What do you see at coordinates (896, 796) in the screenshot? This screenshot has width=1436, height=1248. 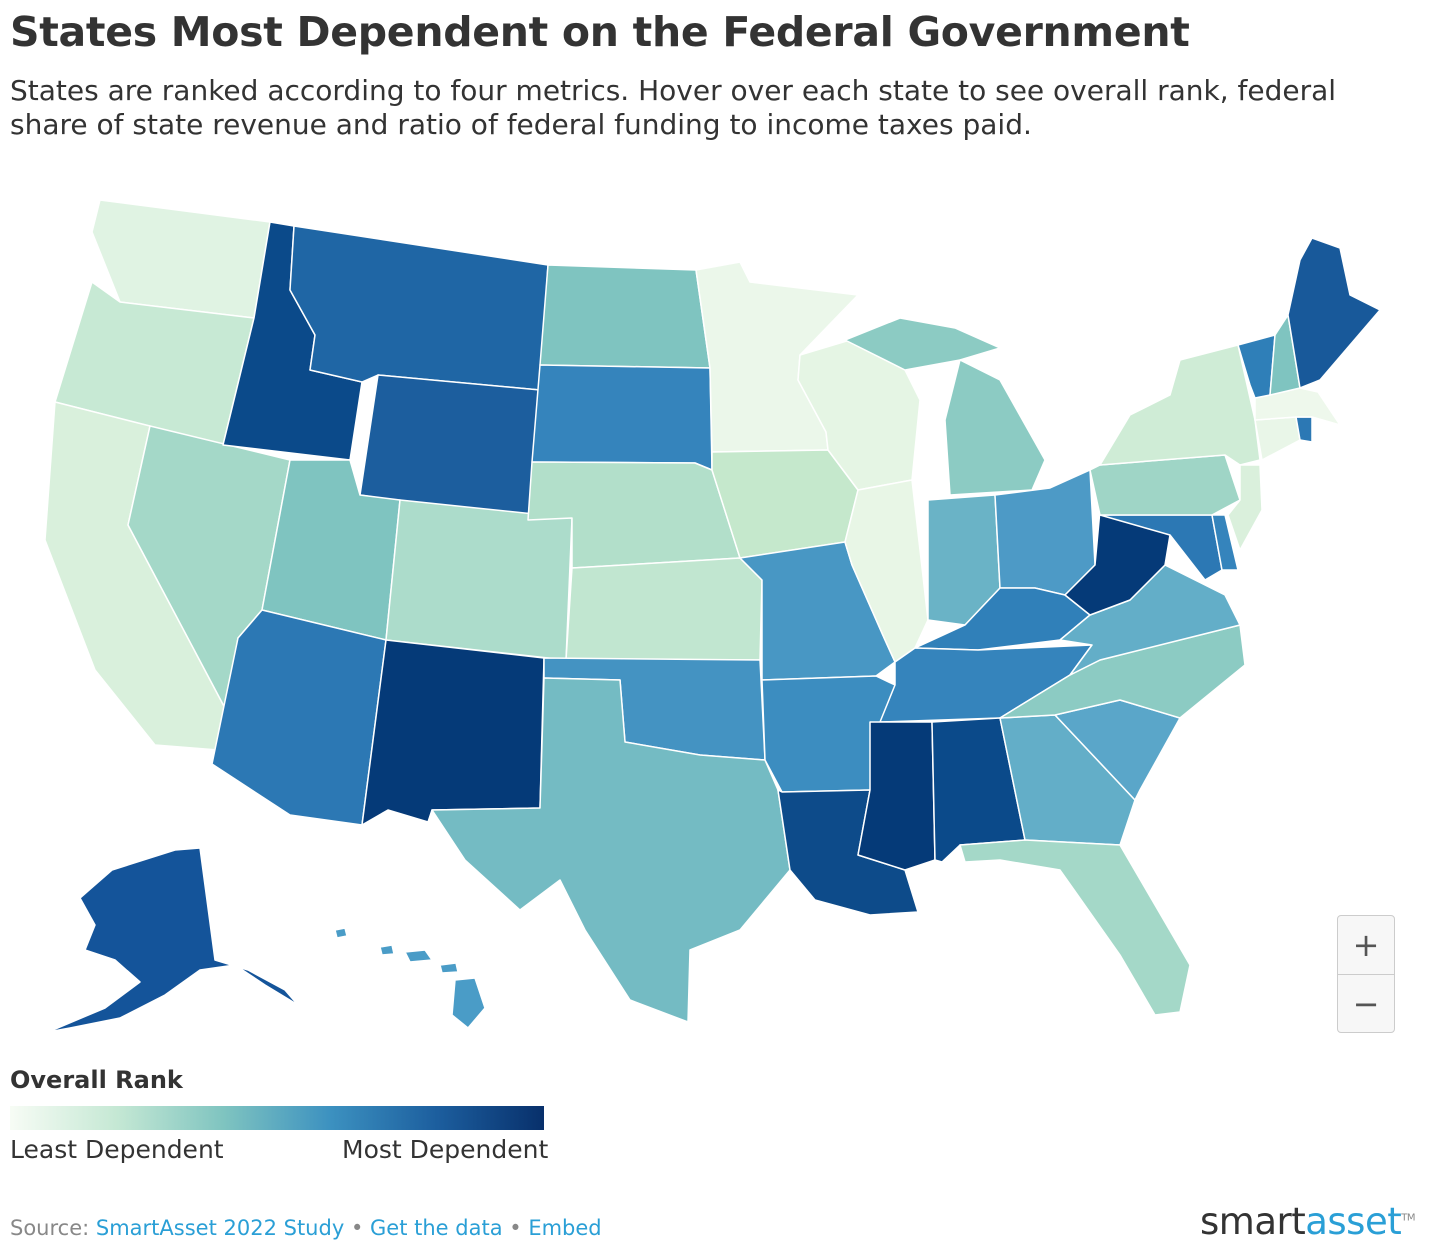 I see `state-ms` at bounding box center [896, 796].